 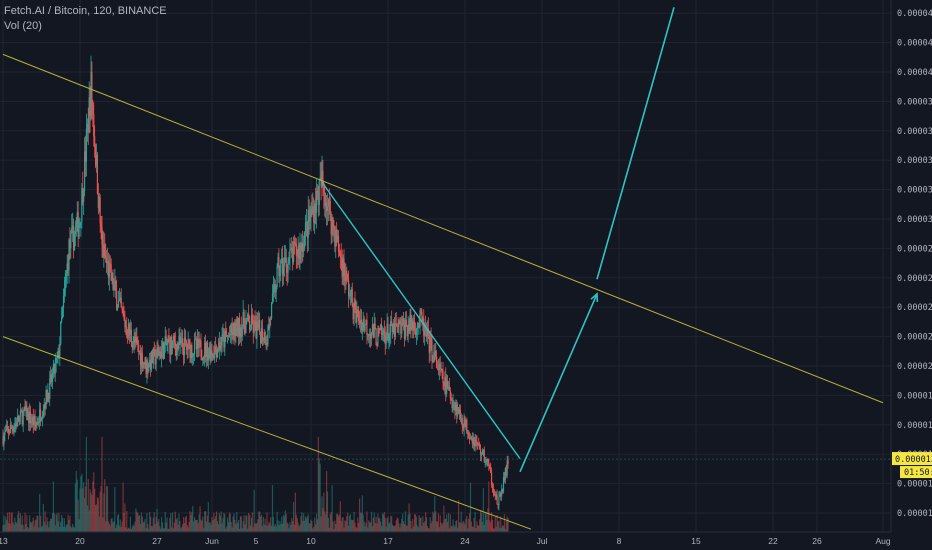 What do you see at coordinates (23, 26) in the screenshot?
I see `volume-indicator-label: Vol (20)` at bounding box center [23, 26].